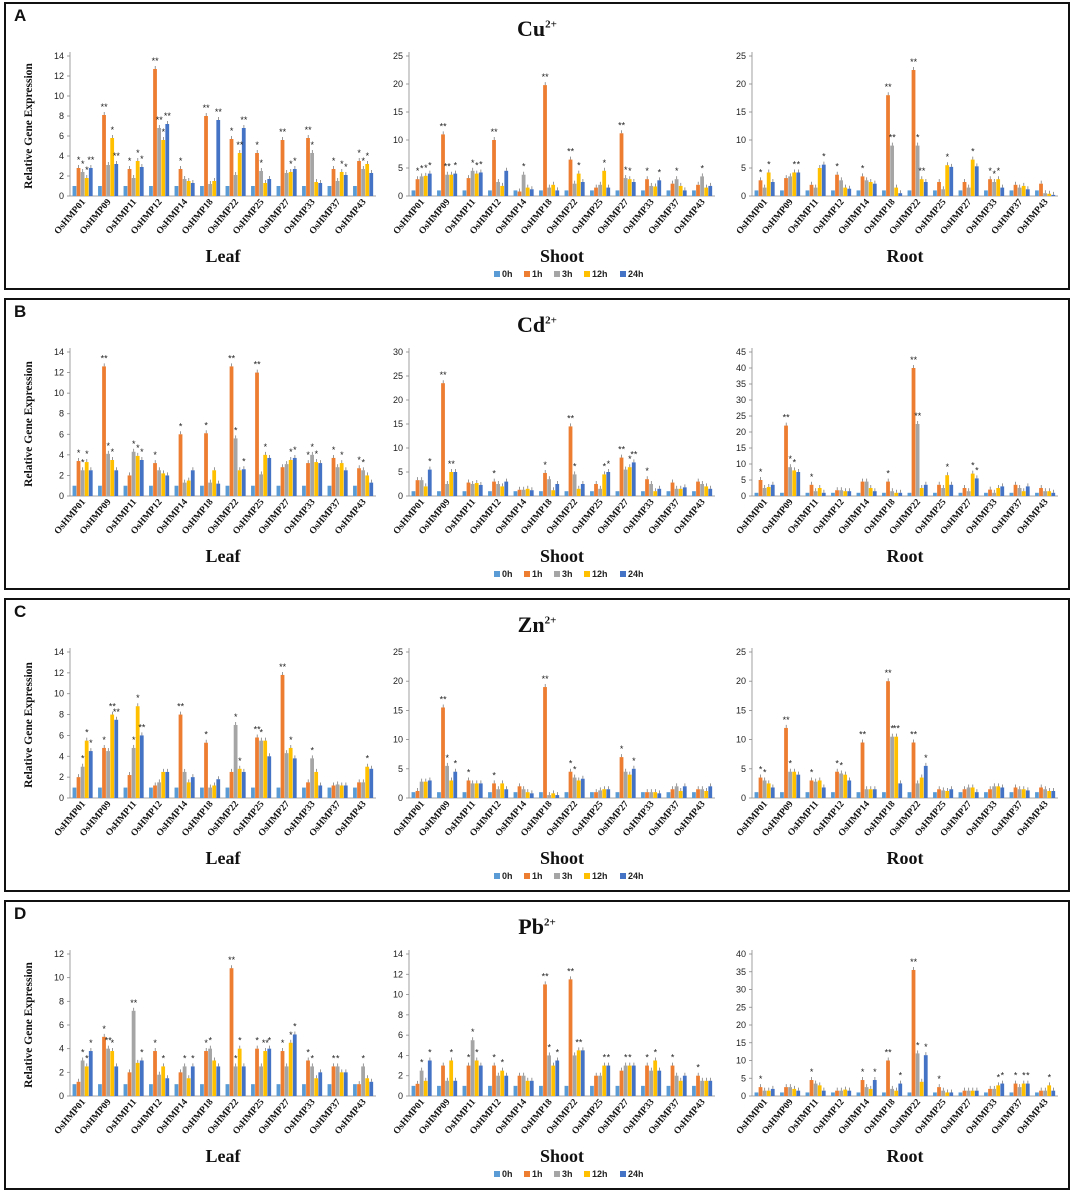  What do you see at coordinates (398, 710) in the screenshot?
I see `y-tick-label: 15` at bounding box center [398, 710].